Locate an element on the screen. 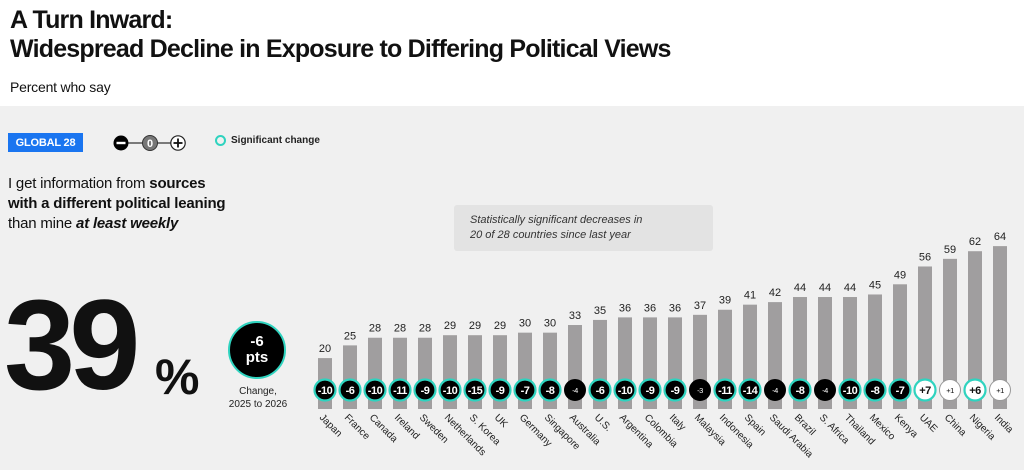 The image size is (1024, 470). change-scale-legend: 0 is located at coordinates (149, 143).